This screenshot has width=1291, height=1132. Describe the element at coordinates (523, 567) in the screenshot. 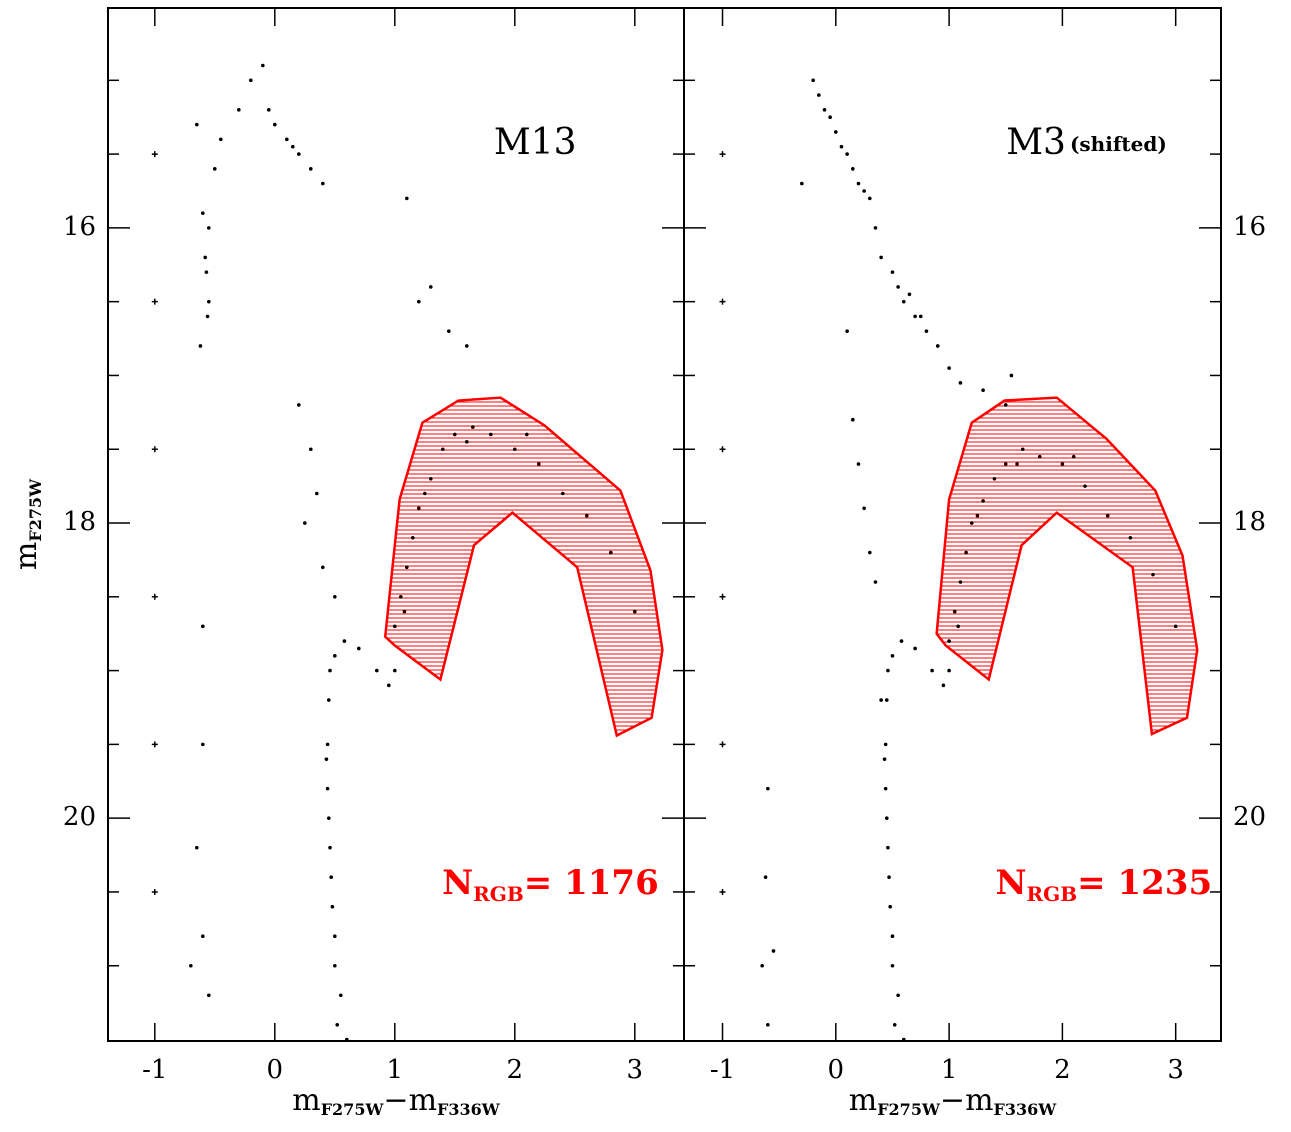

I see `selection-region` at that location.